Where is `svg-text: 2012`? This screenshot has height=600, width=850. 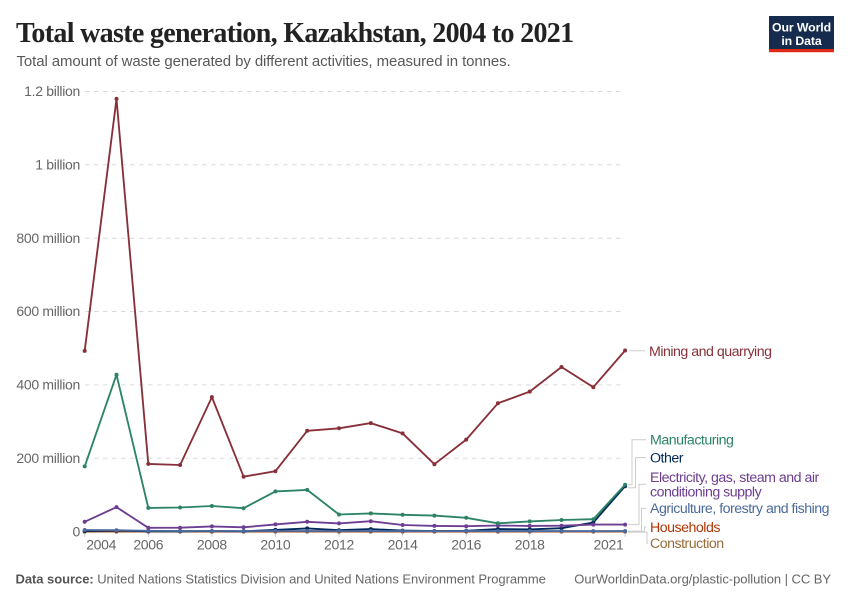 svg-text: 2012 is located at coordinates (339, 545).